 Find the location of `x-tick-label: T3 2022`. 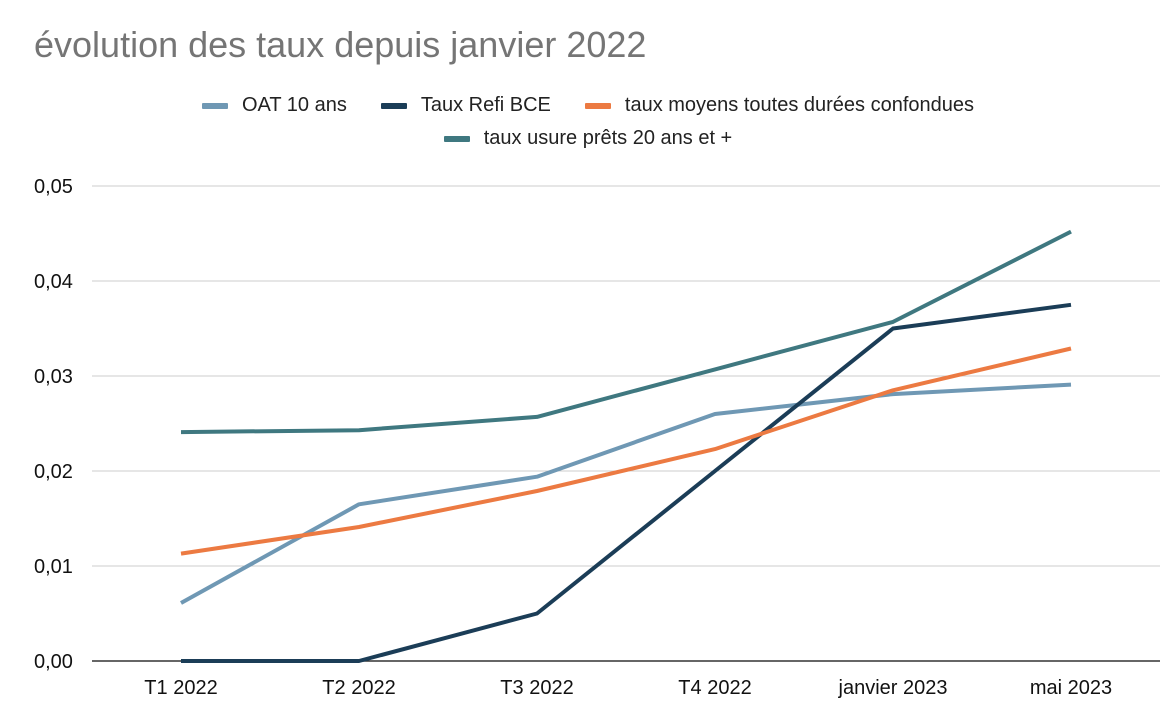

x-tick-label: T3 2022 is located at coordinates (536, 688).